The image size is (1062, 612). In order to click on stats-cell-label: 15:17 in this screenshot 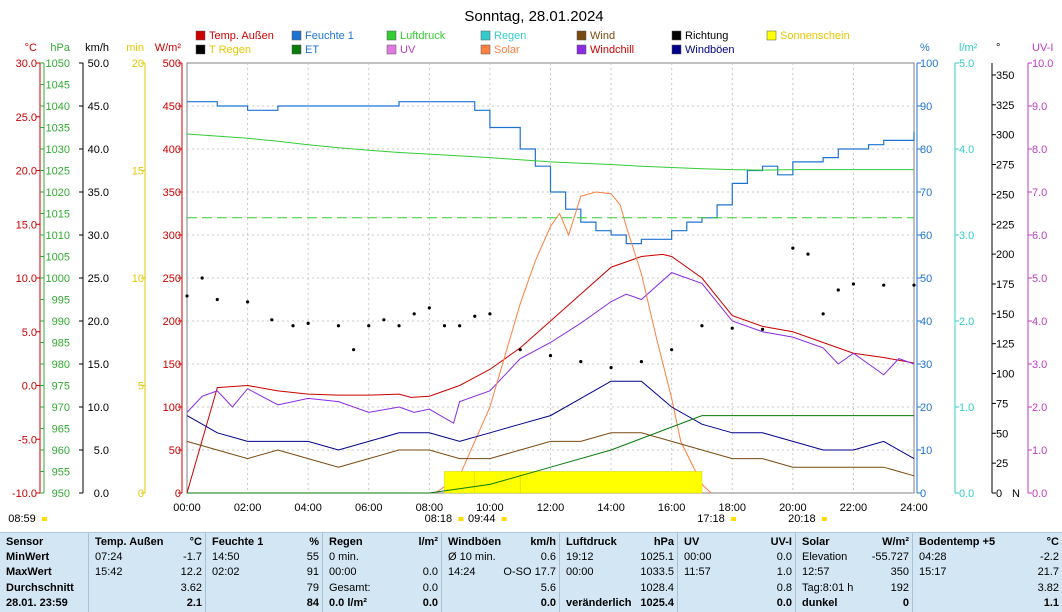, I will do `click(933, 572)`.